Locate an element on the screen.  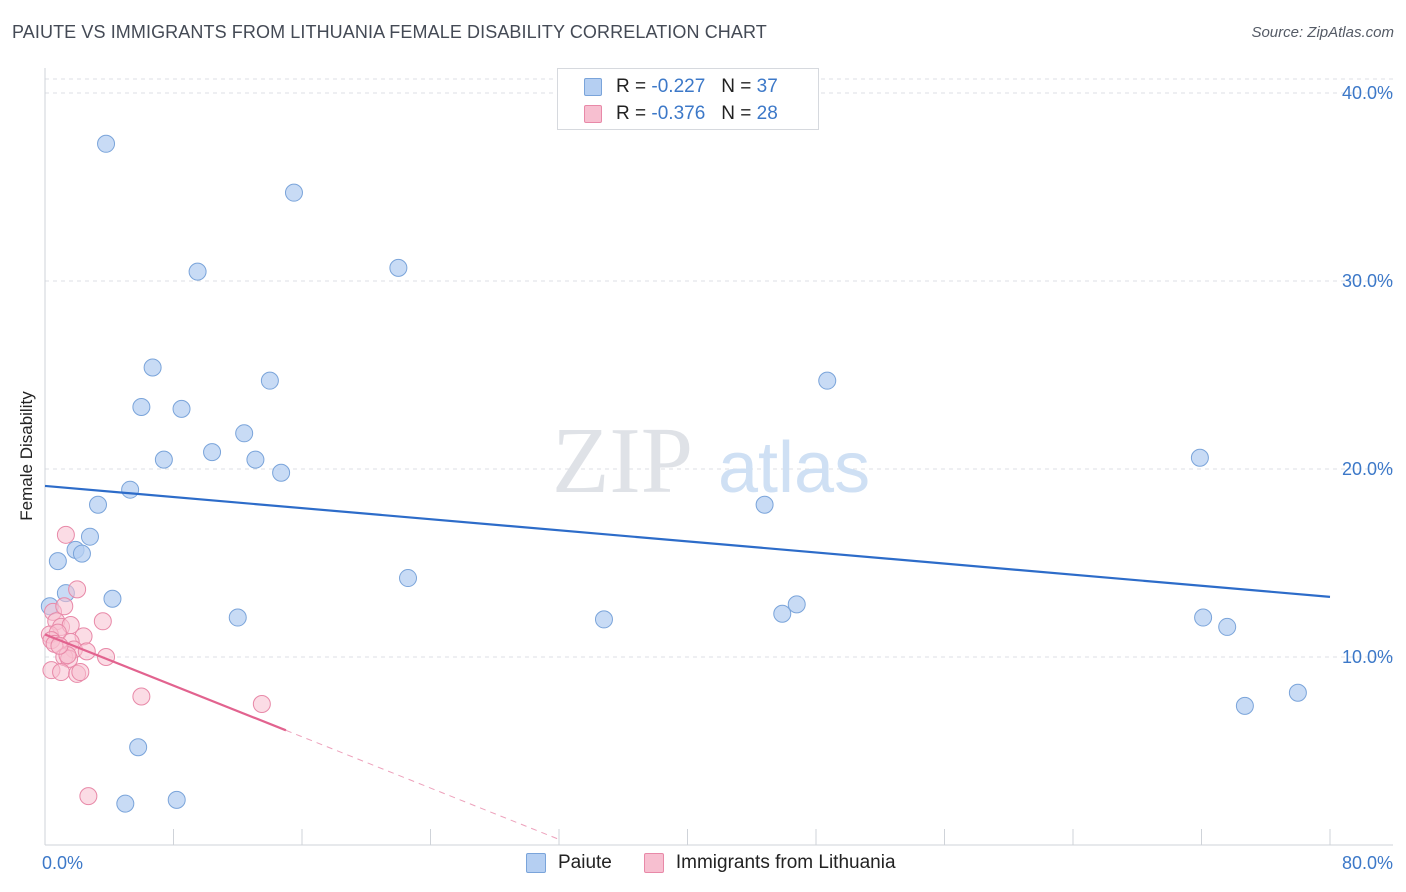
y-tick-label: 10.0% is located at coordinates (1367, 657).